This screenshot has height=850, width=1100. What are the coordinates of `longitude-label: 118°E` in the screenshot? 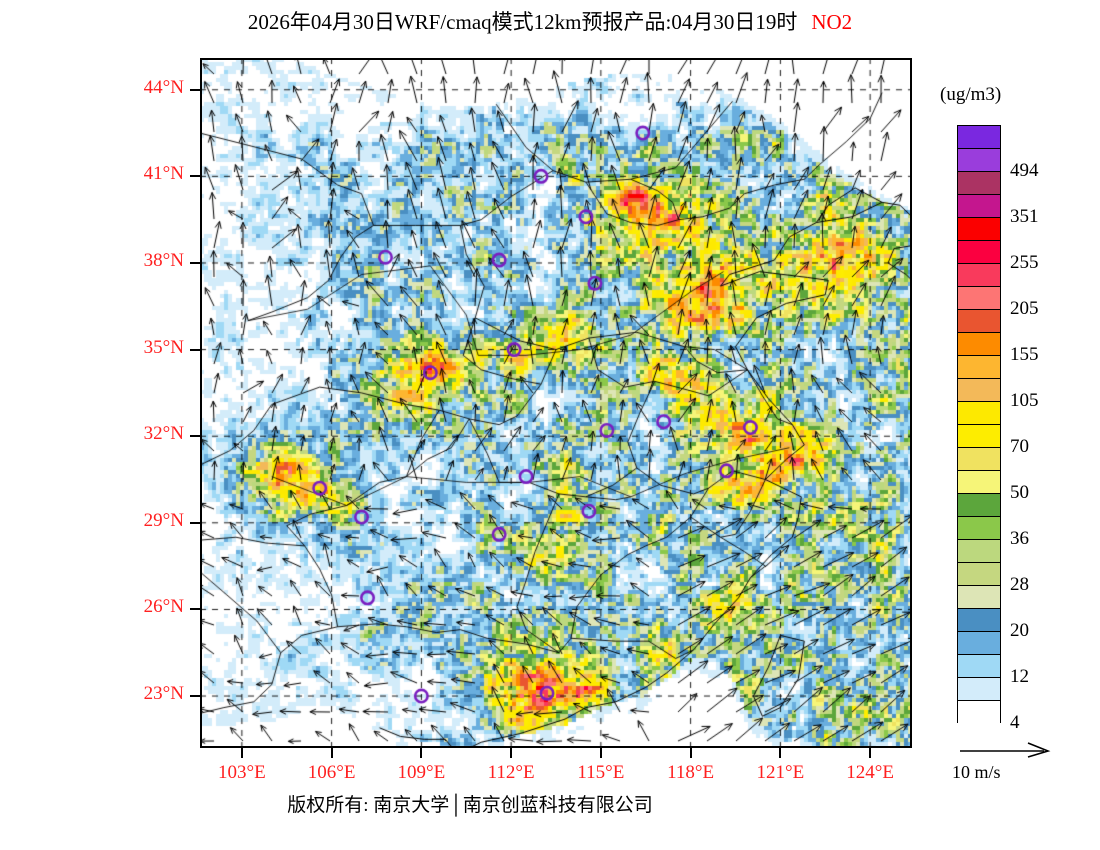 It's located at (691, 772).